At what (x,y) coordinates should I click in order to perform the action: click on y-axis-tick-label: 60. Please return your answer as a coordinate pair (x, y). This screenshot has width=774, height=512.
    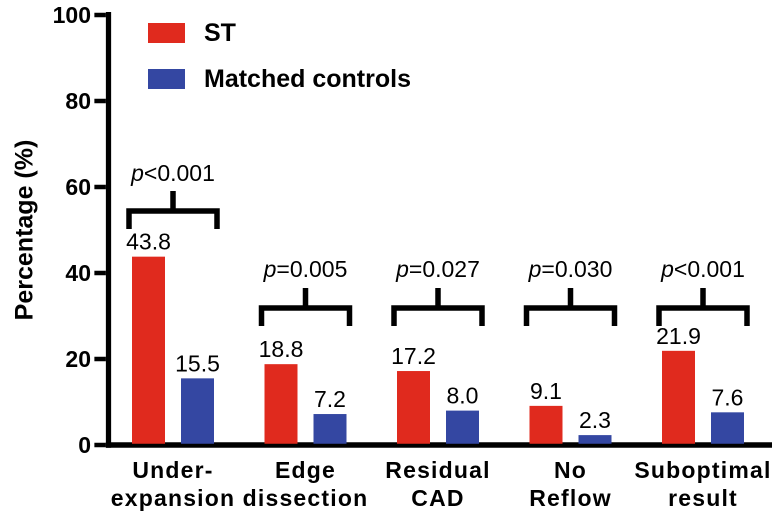
    Looking at the image, I should click on (78, 187).